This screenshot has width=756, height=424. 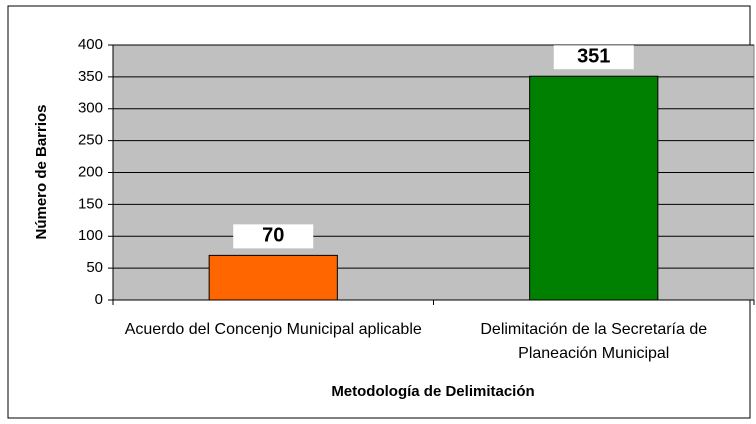 I want to click on y-tick-label: 250, so click(x=90, y=140).